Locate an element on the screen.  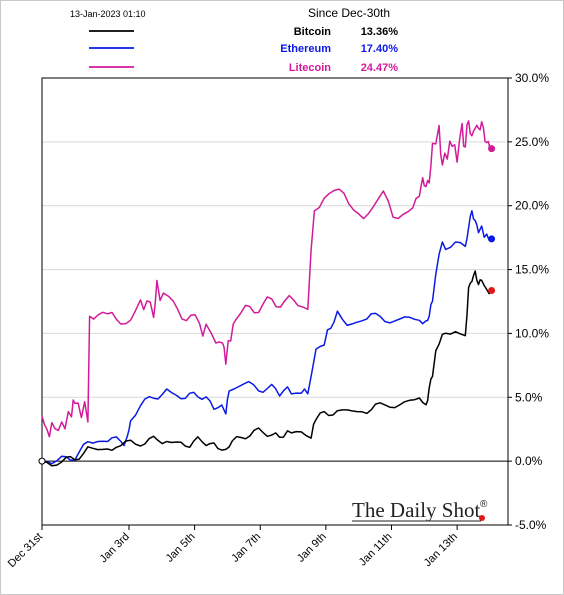
y-tick-label: 30.0% is located at coordinates (532, 78).